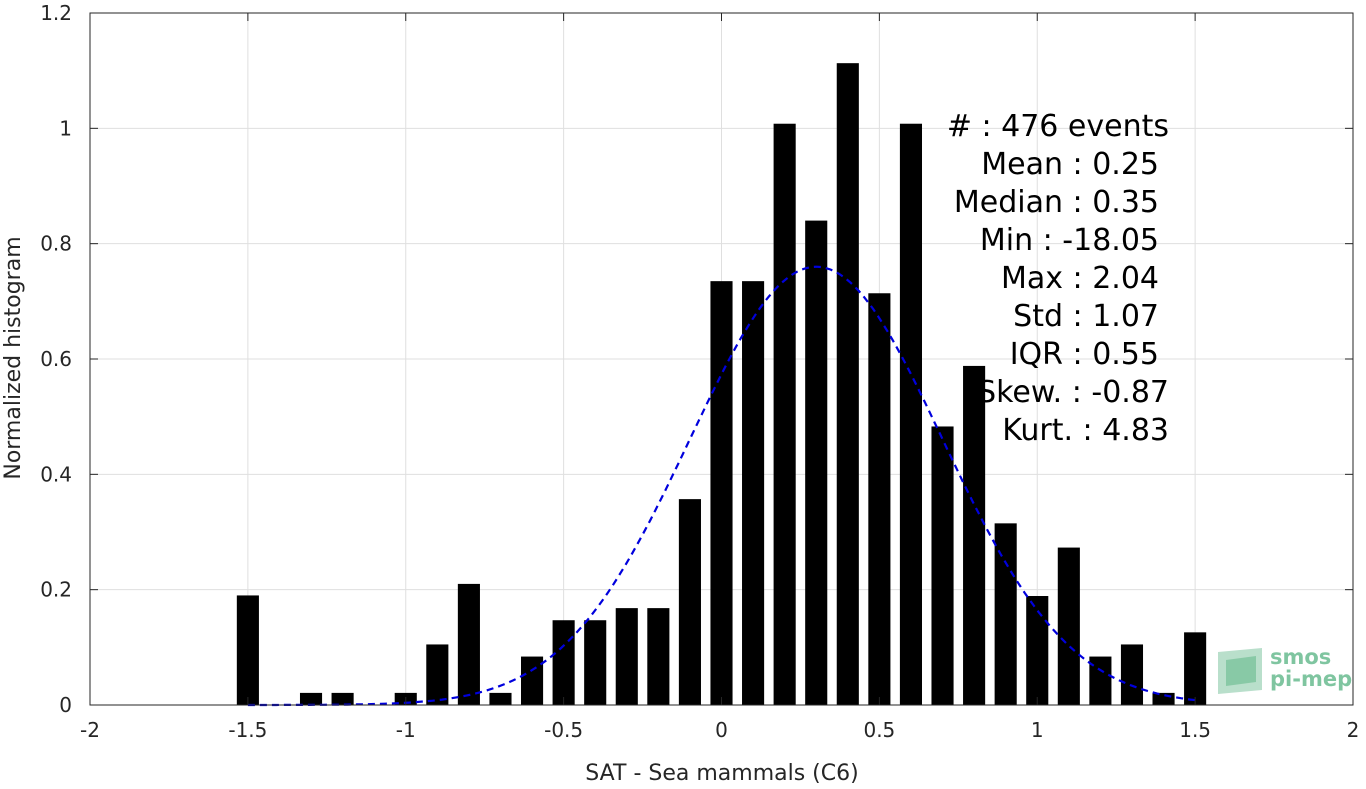 This screenshot has height=789, width=1366. Describe the element at coordinates (1073, 392) in the screenshot. I see `stats-line-7: Skew. : -0.87` at that location.